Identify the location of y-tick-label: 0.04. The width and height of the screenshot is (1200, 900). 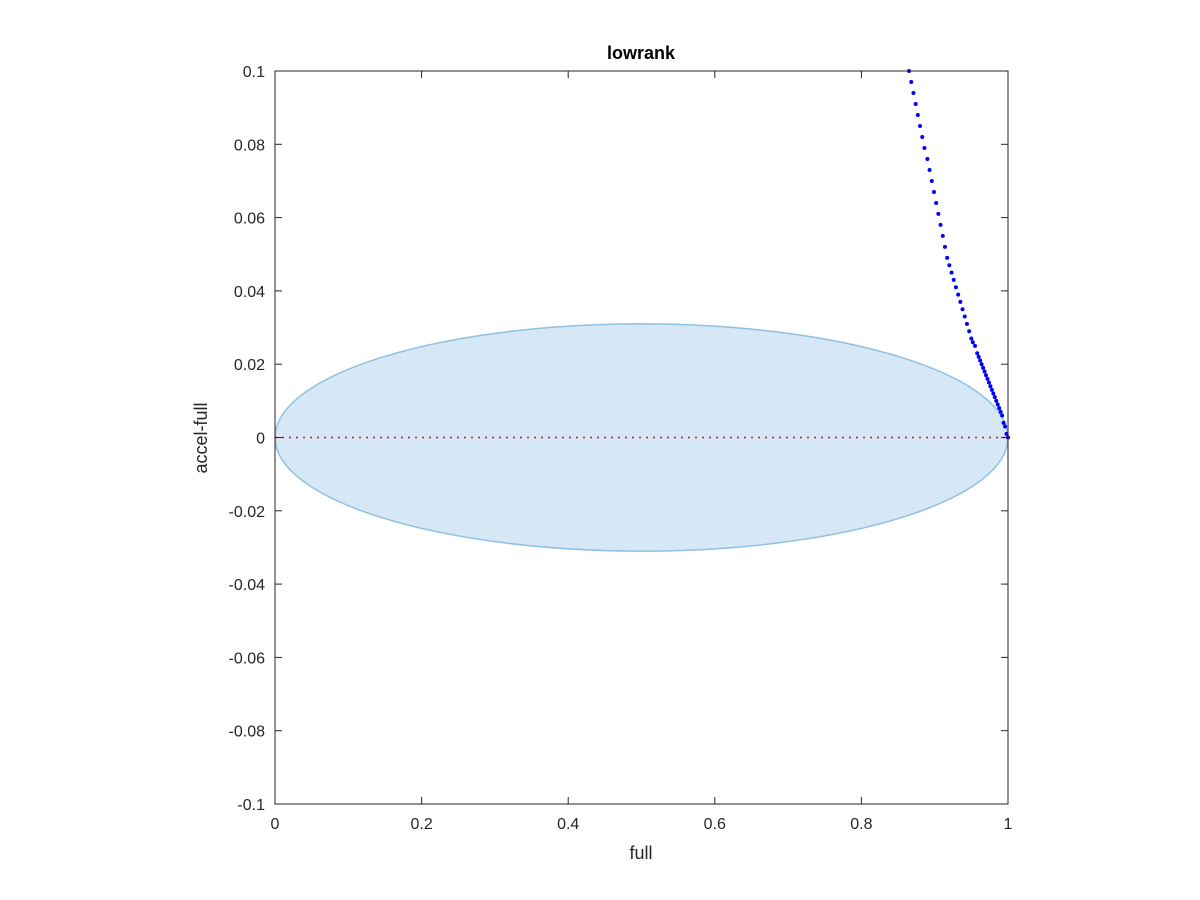
(249, 292).